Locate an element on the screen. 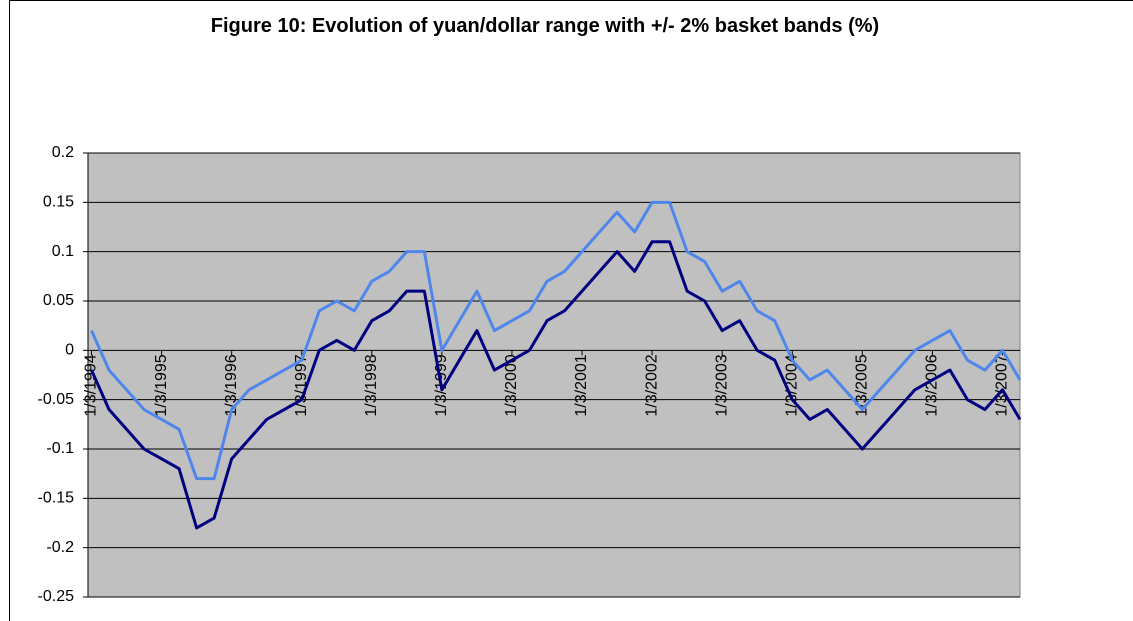  x-tick-label: 1/3/1994 is located at coordinates (91, 385).